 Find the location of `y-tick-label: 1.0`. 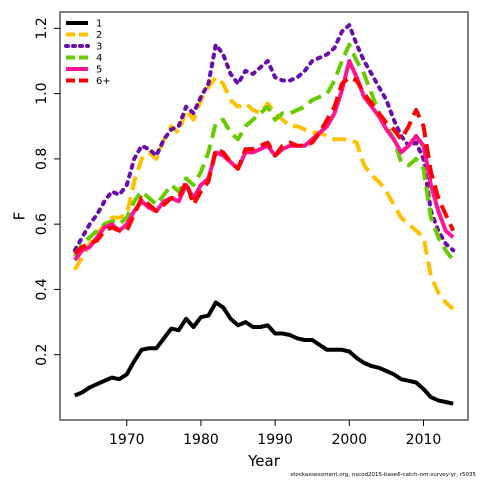

y-tick-label: 1.0 is located at coordinates (42, 93).